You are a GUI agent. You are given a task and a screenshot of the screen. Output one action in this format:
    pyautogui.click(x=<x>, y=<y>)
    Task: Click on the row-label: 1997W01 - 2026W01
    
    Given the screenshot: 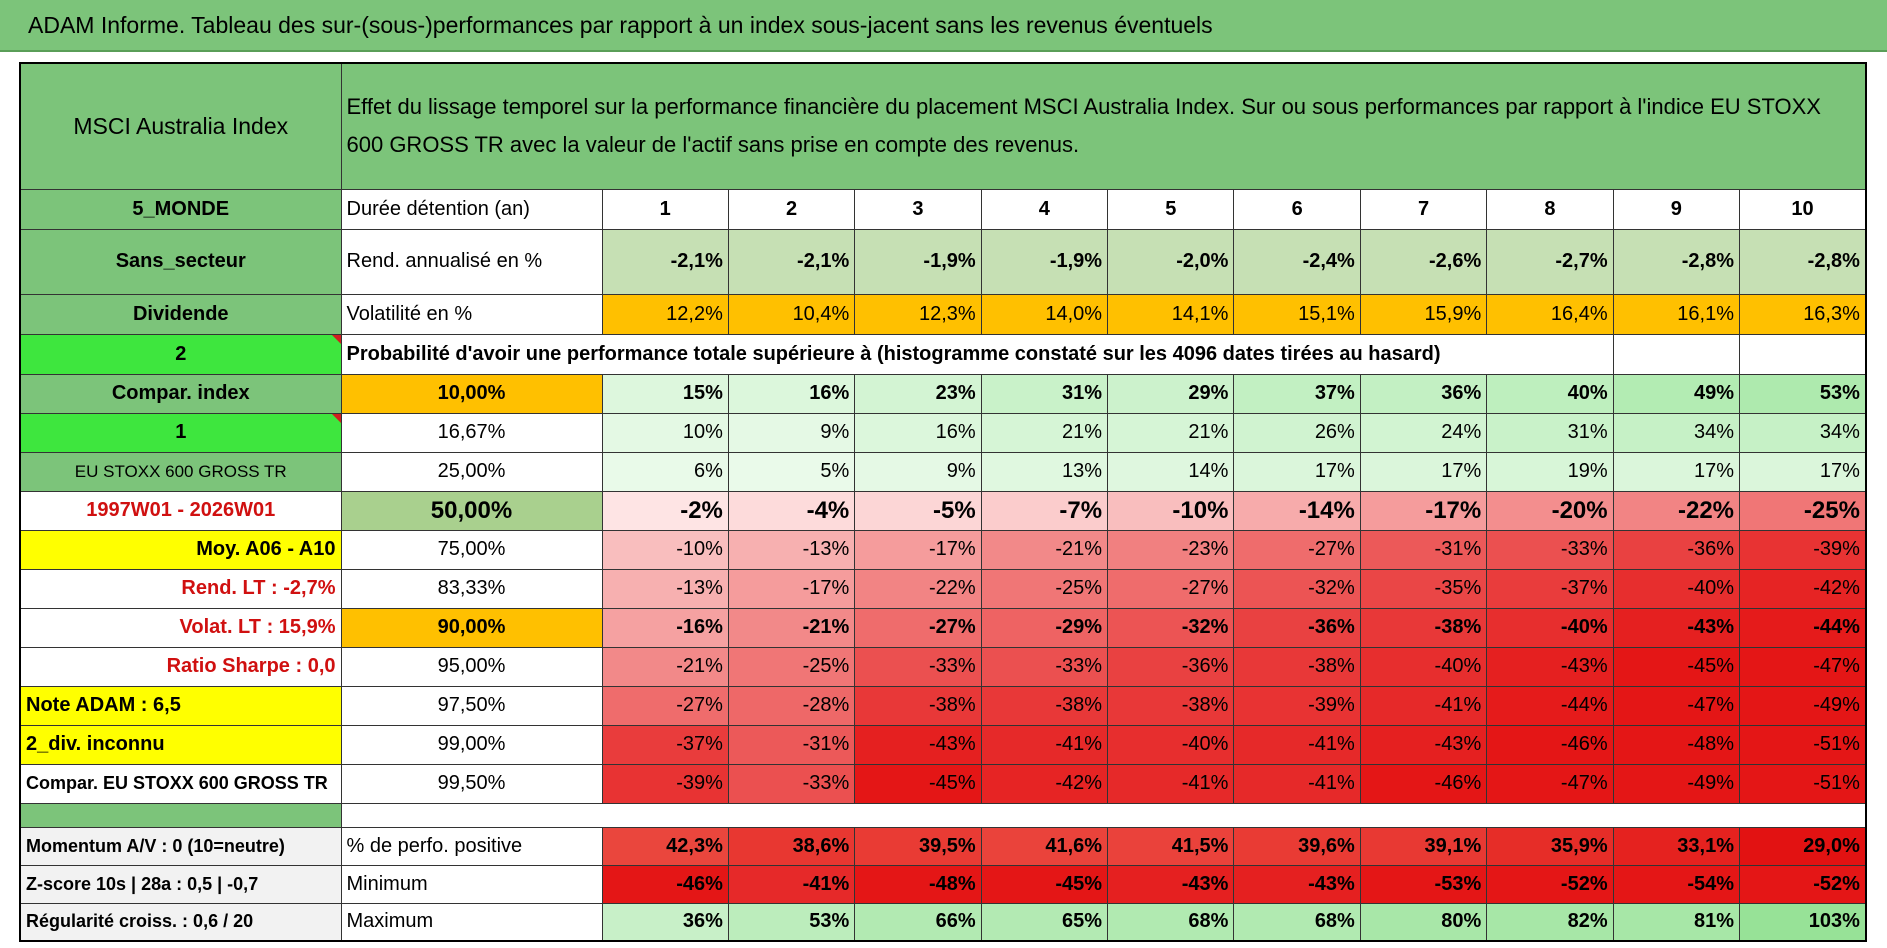 What is the action you would take?
    pyautogui.click(x=180, y=510)
    